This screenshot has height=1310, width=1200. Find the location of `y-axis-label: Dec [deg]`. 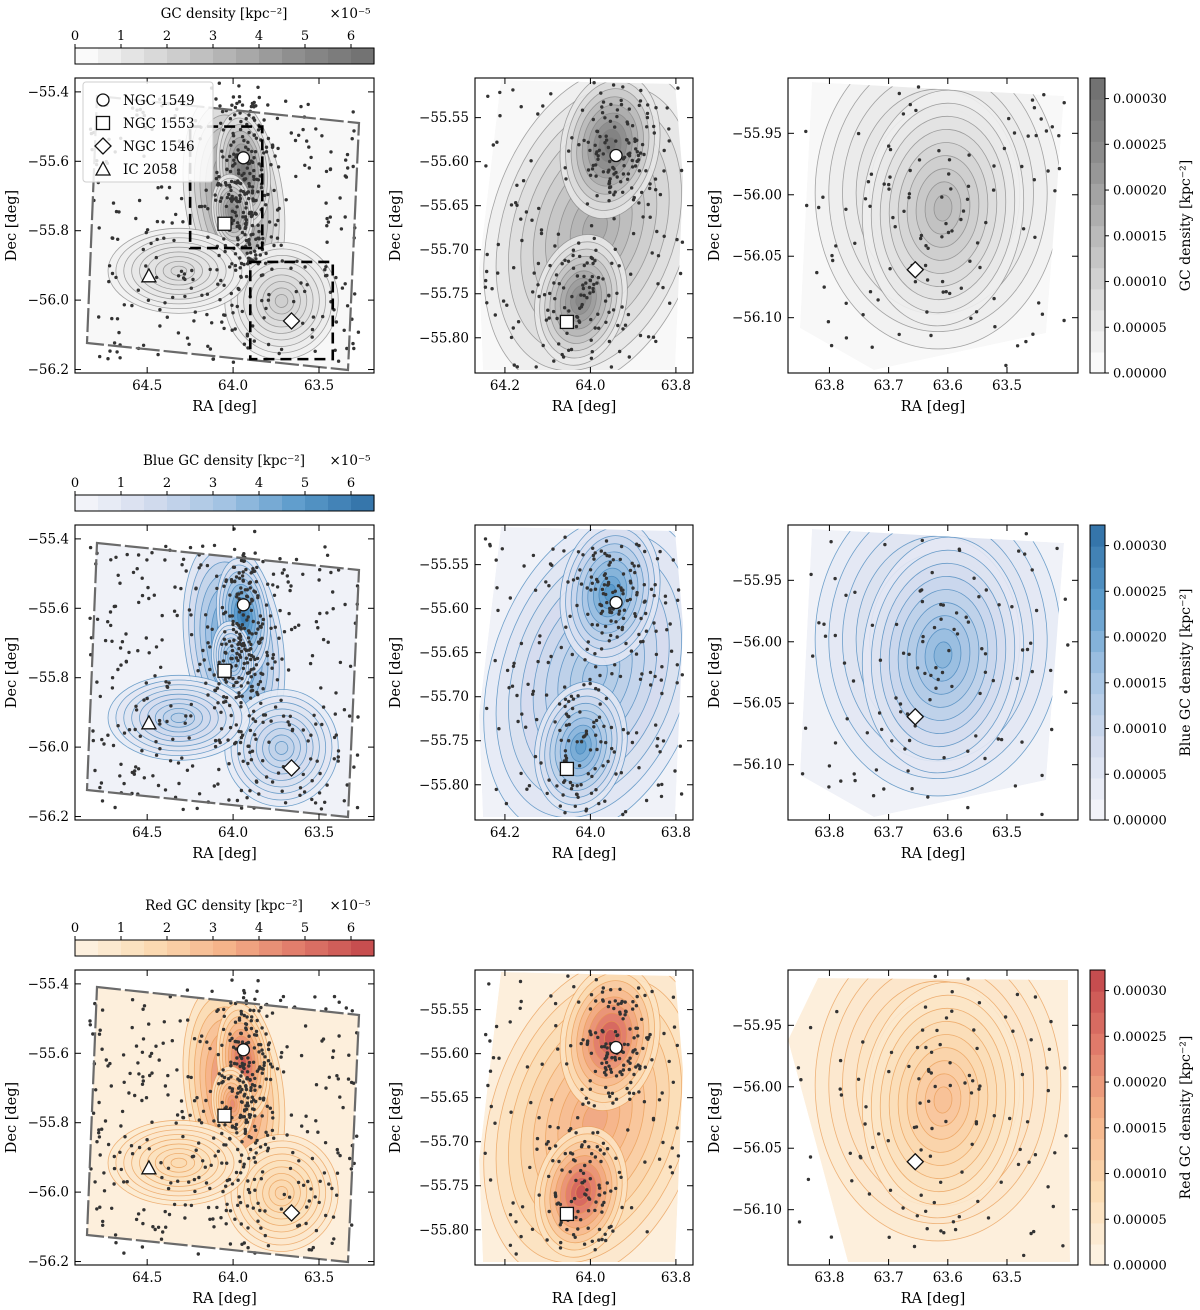

y-axis-label: Dec [deg] is located at coordinates (396, 225).